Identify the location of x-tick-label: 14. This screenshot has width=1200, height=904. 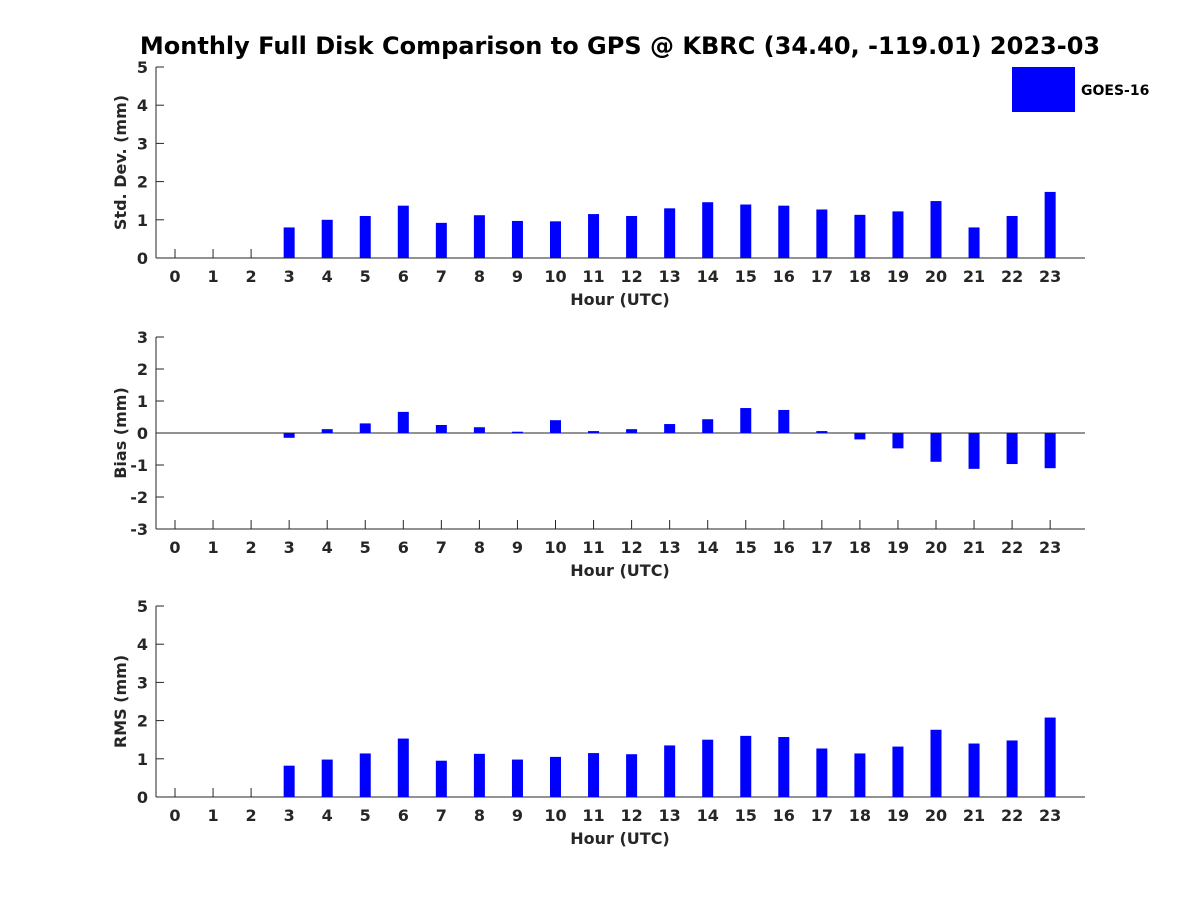
(708, 276).